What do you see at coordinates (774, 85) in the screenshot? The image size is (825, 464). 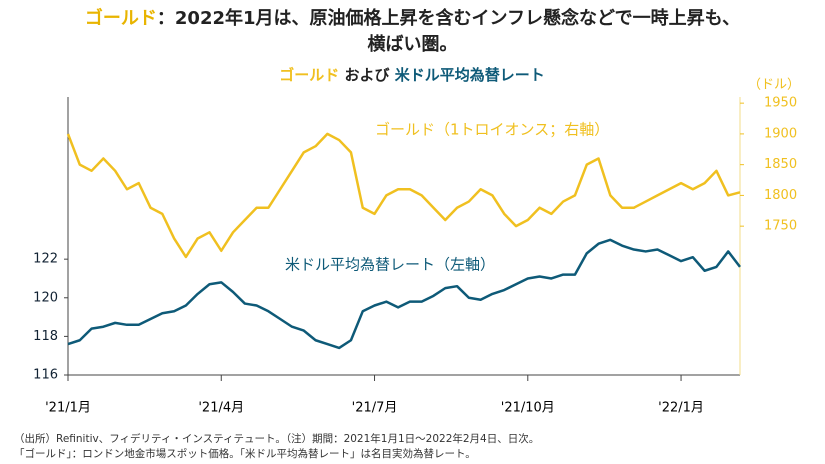 I see `y2-axis-label: （ドル）` at bounding box center [774, 85].